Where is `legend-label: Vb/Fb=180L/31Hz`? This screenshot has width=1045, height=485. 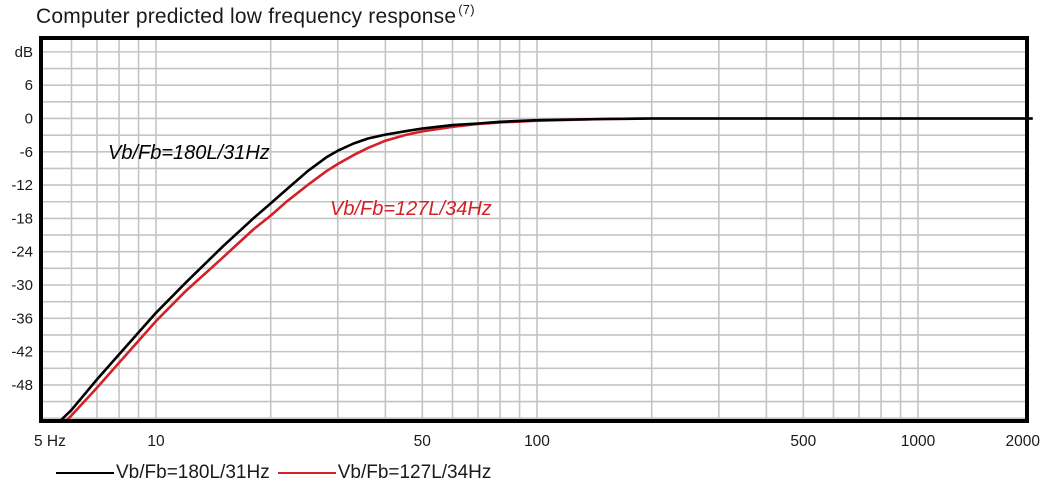 legend-label: Vb/Fb=180L/31Hz is located at coordinates (193, 472).